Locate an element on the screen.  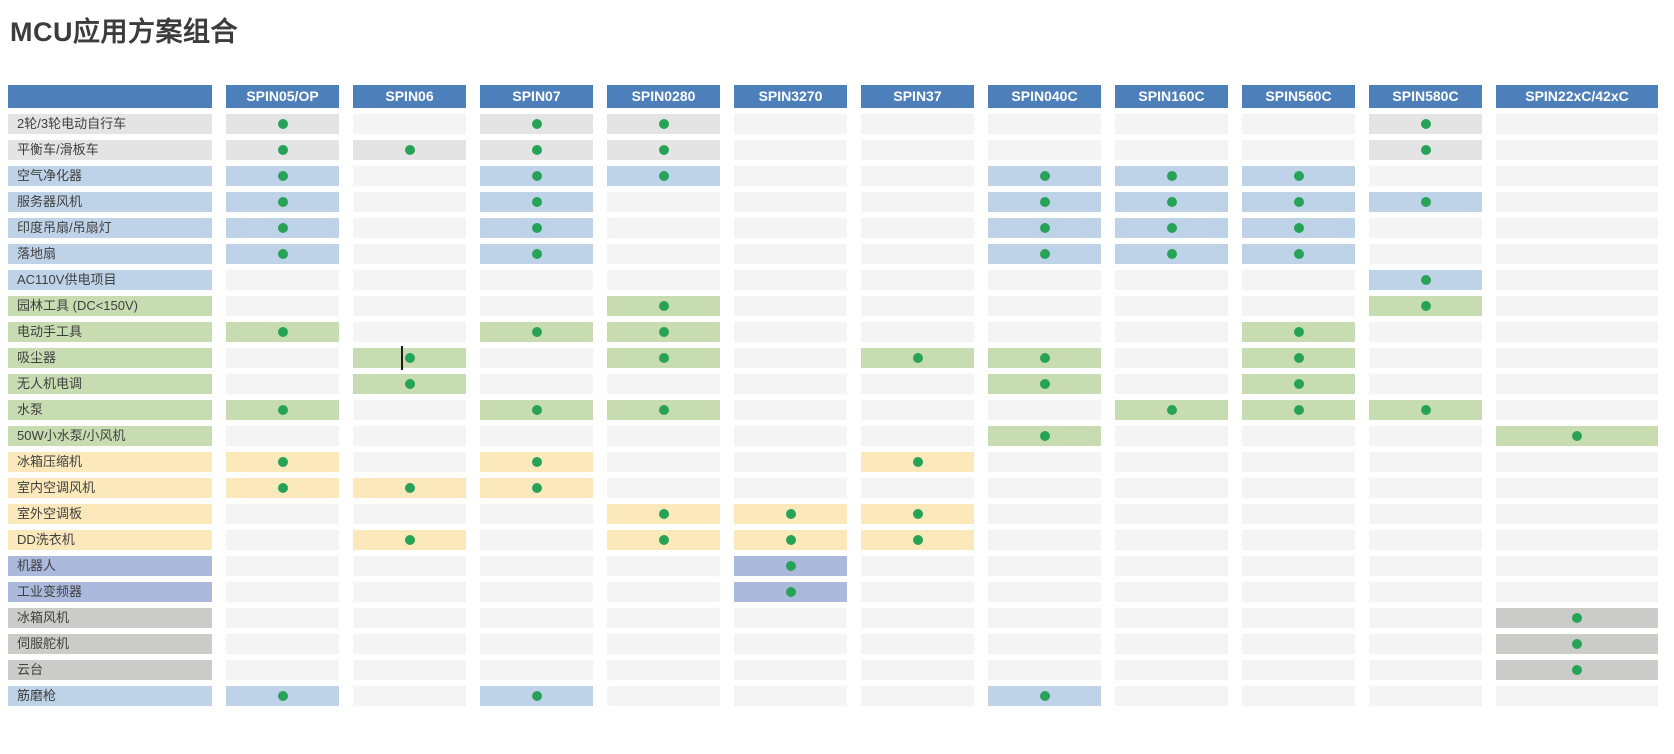
row-label: 云台 is located at coordinates (110, 670).